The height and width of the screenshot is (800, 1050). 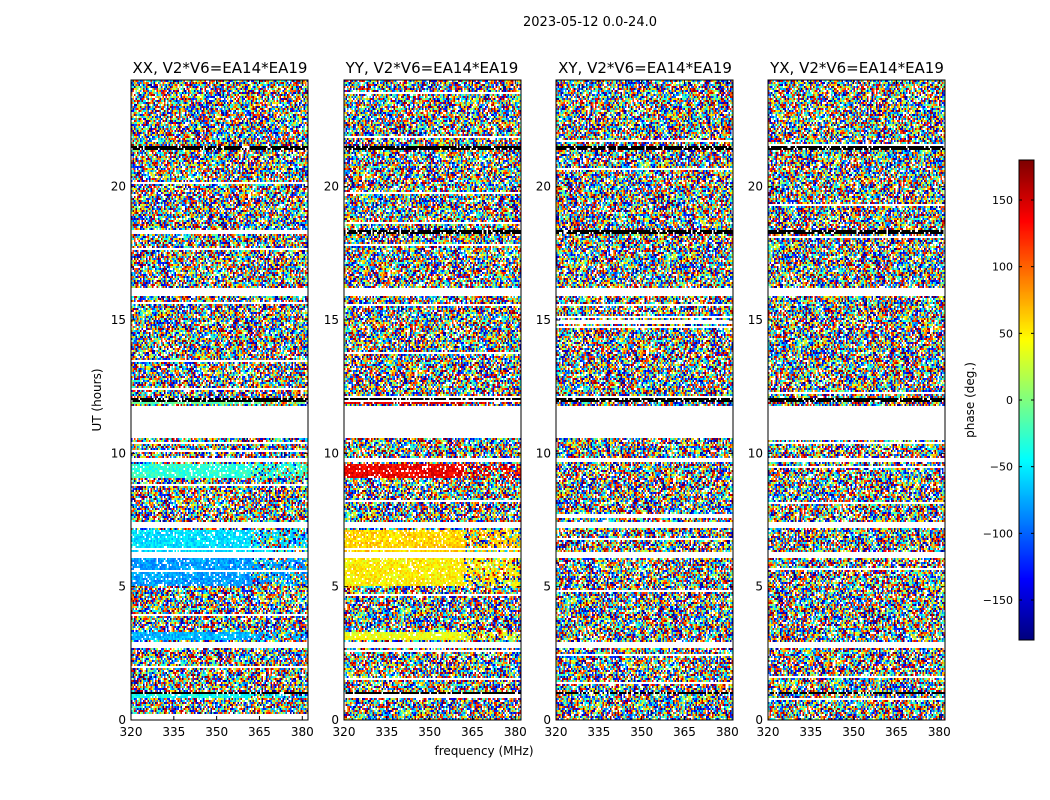 I want to click on panel-title-yx: YX, V2*V6=EA14*EA19, so click(x=856, y=68).